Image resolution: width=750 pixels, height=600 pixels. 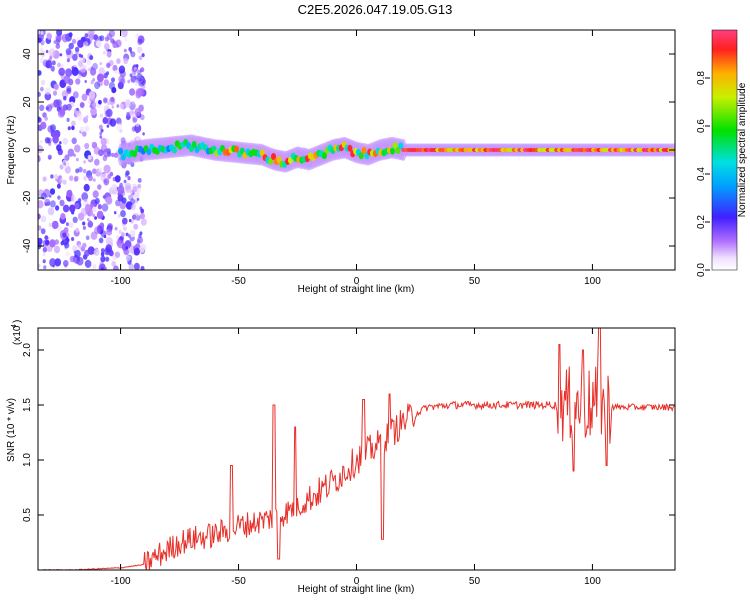 What do you see at coordinates (121, 581) in the screenshot?
I see `snr-xtick-label: -100` at bounding box center [121, 581].